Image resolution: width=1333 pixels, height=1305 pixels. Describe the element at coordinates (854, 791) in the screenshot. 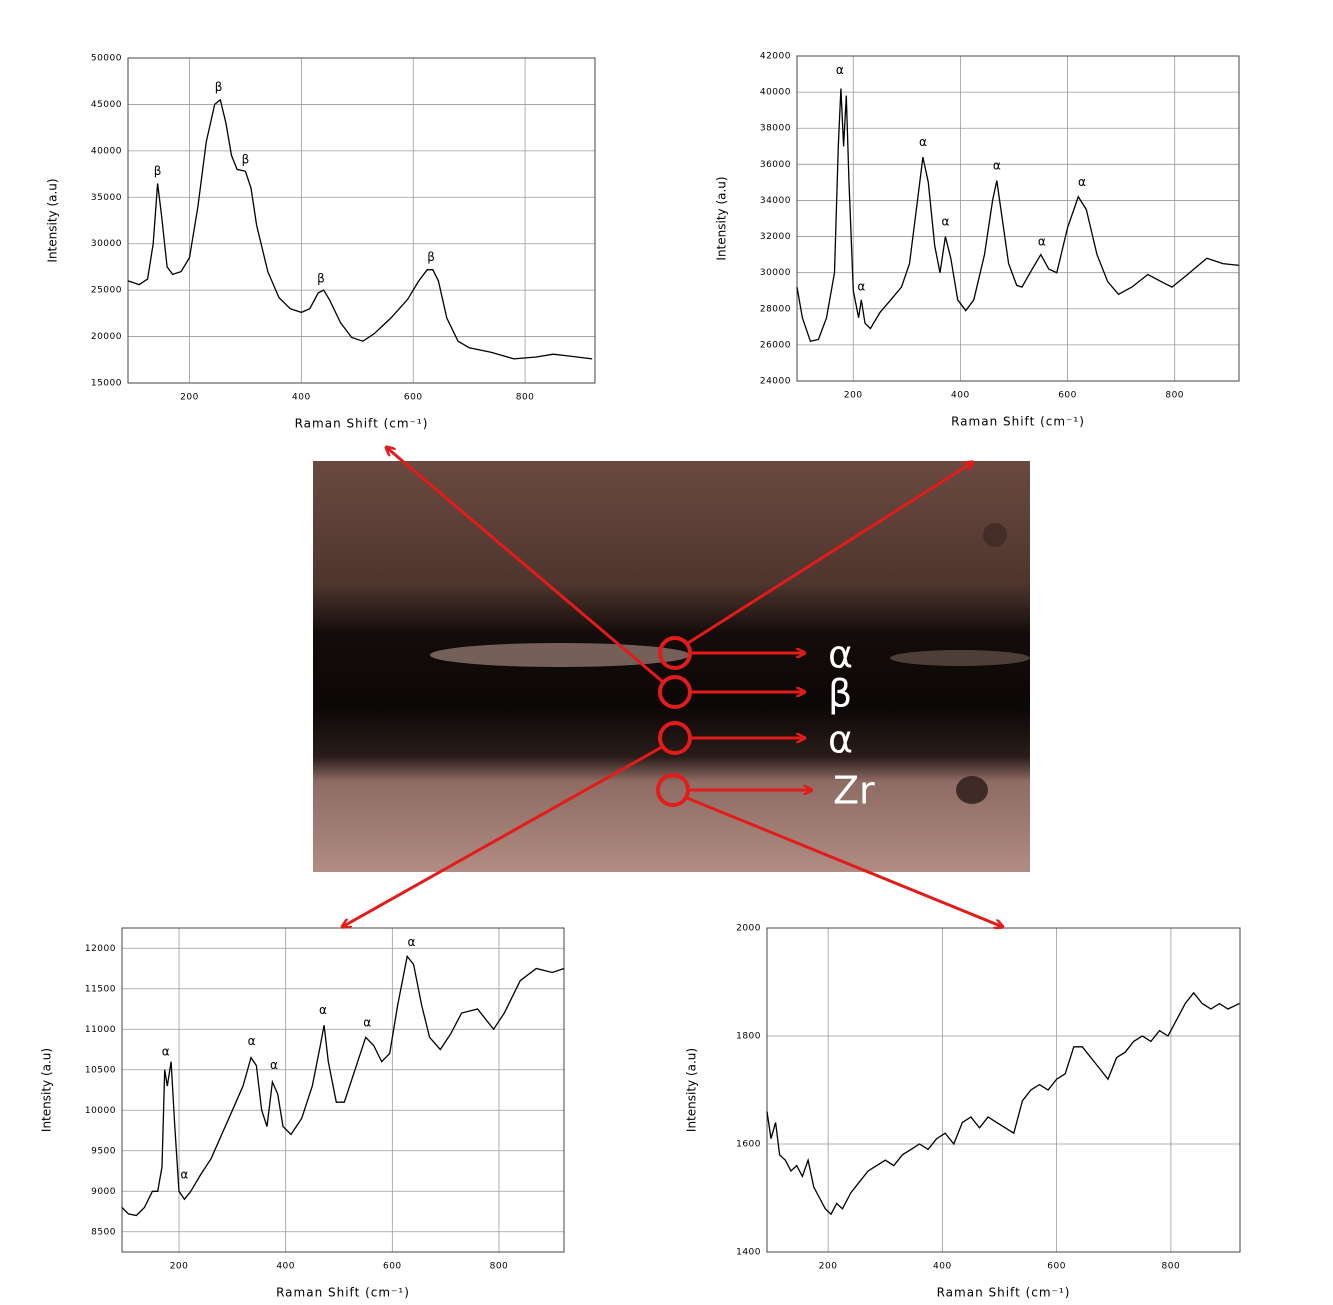

I see `phase-label: Zr` at that location.